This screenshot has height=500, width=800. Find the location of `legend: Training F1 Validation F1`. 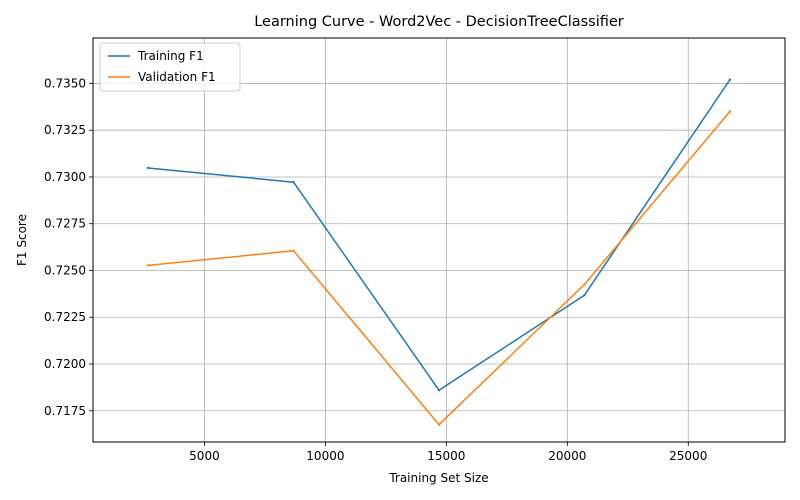

legend: Training F1 Validation F1 is located at coordinates (170, 67).